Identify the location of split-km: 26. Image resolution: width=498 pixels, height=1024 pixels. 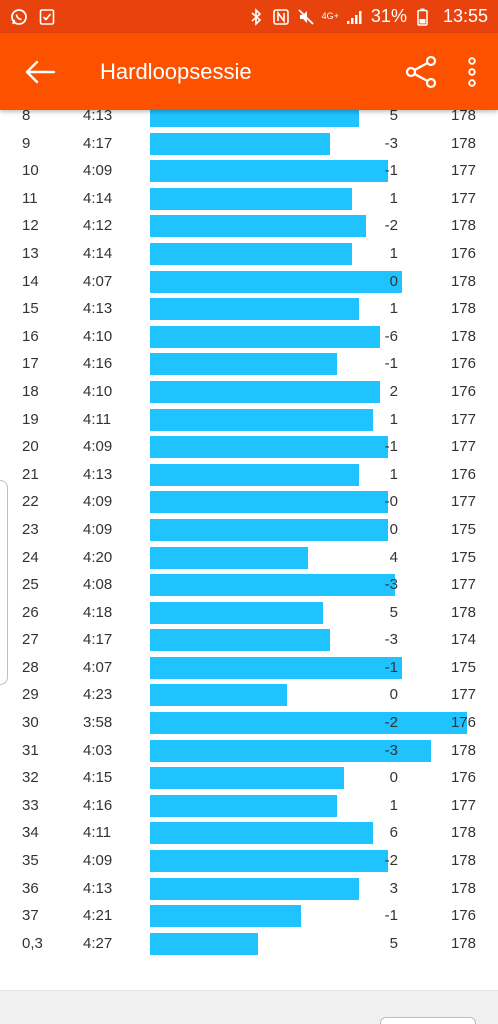
(30, 612).